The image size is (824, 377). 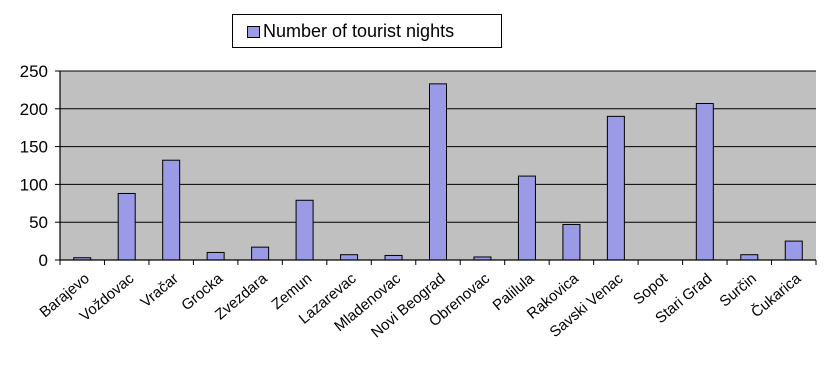 I want to click on legend: Number of tourist nights, so click(x=367, y=31).